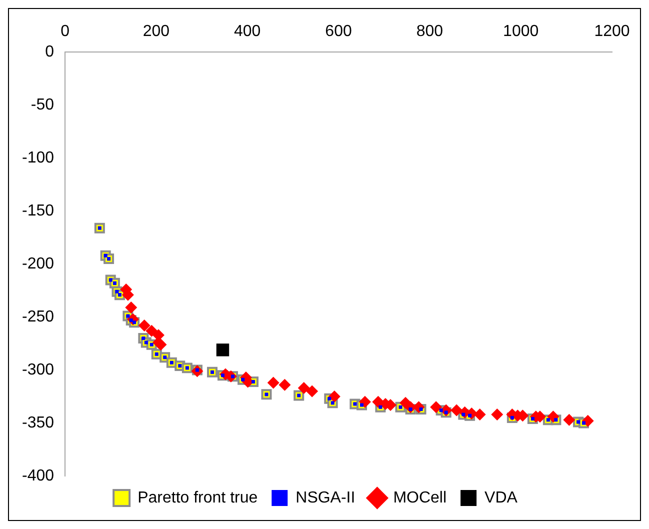 This screenshot has width=649, height=529. Describe the element at coordinates (430, 31) in the screenshot. I see `x-tick-label: 800` at that location.